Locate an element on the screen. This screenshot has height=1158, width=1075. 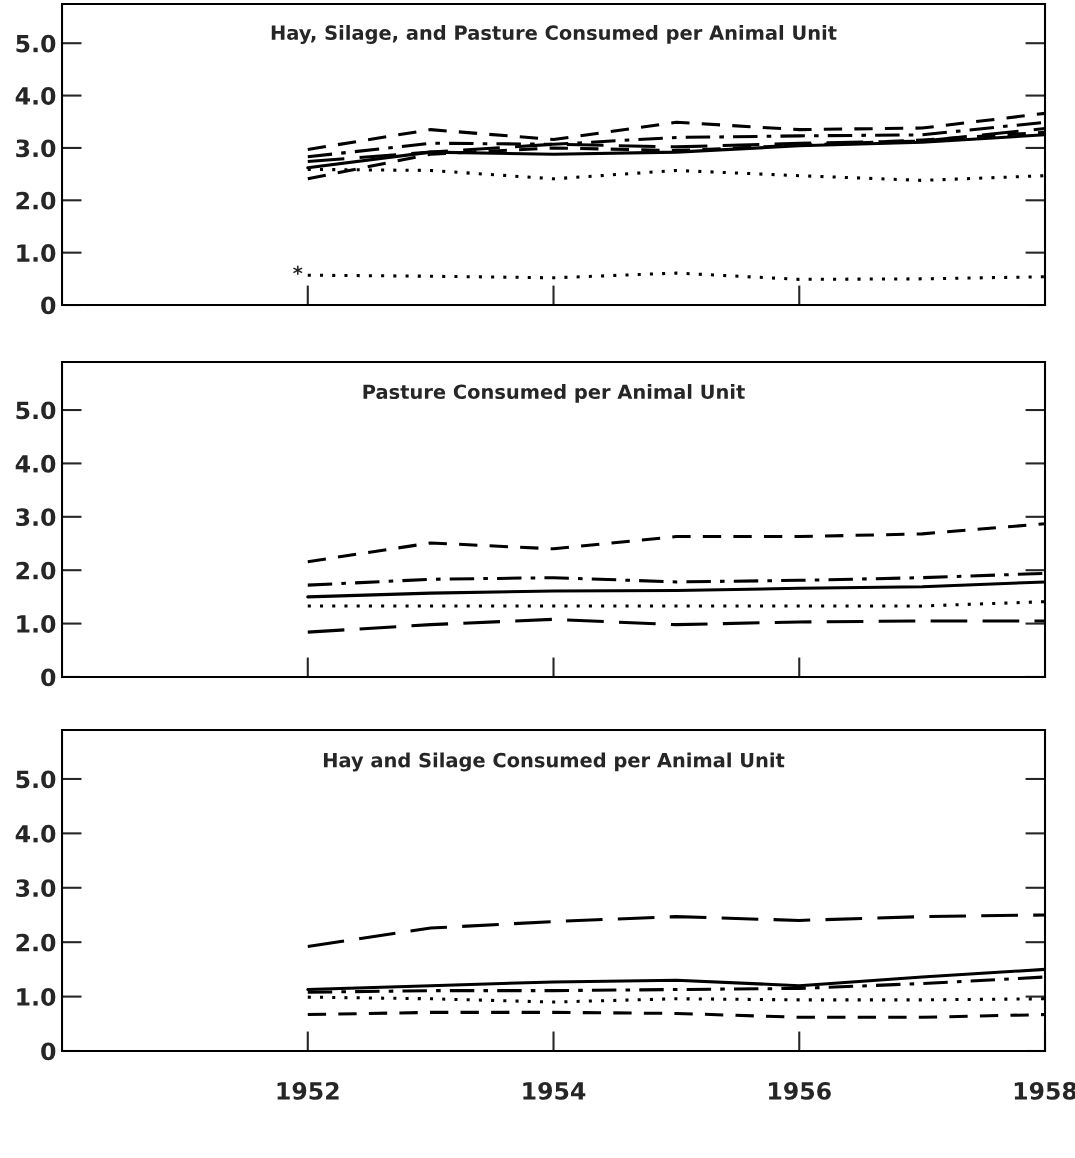
x-tick-label: 1952 is located at coordinates (308, 1090).